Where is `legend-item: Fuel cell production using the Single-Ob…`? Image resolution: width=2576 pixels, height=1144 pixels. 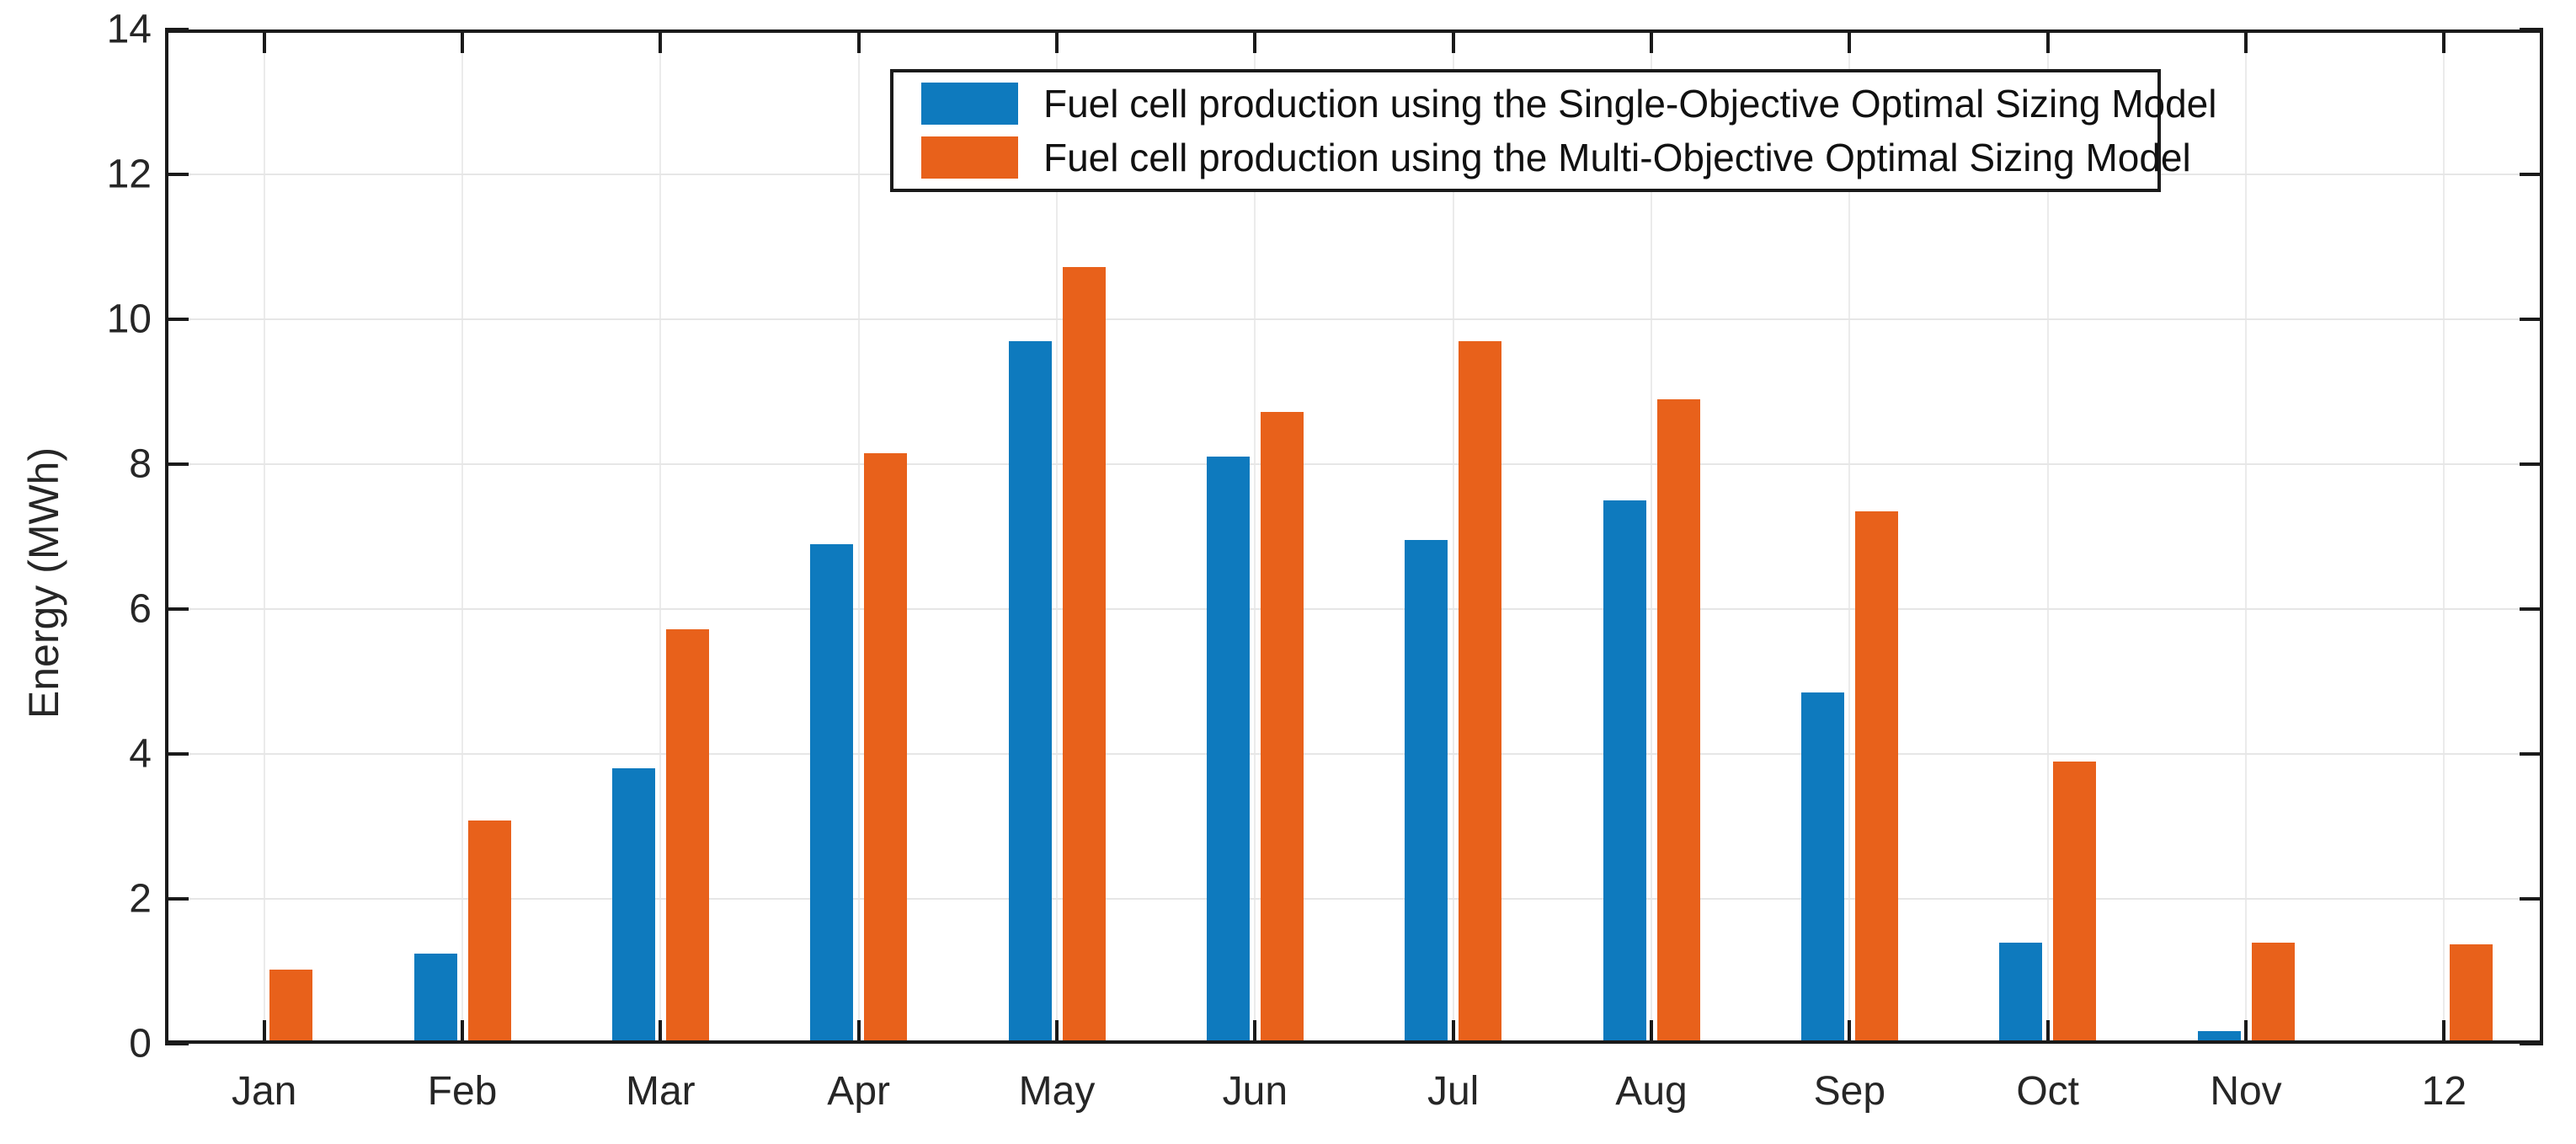
legend-item: Fuel cell production using the Single-Ob… is located at coordinates (1554, 103).